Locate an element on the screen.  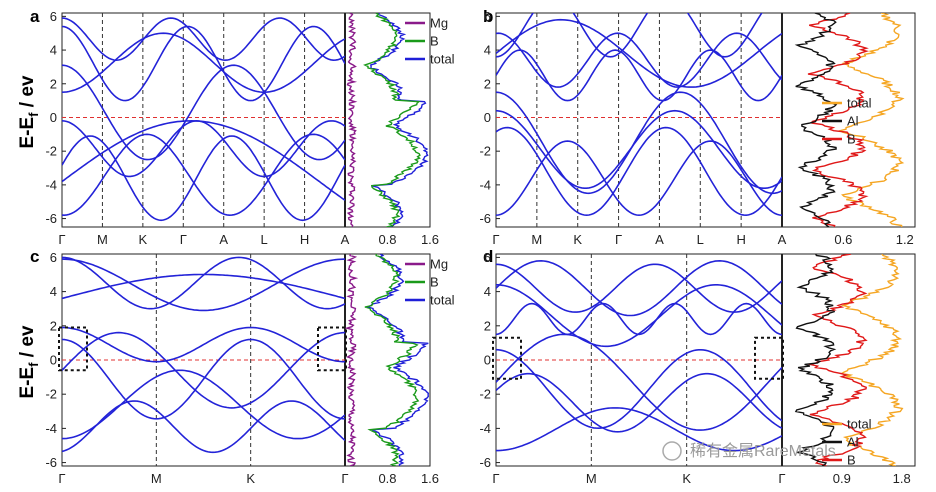
panel-label: b is located at coordinates (488, 16).